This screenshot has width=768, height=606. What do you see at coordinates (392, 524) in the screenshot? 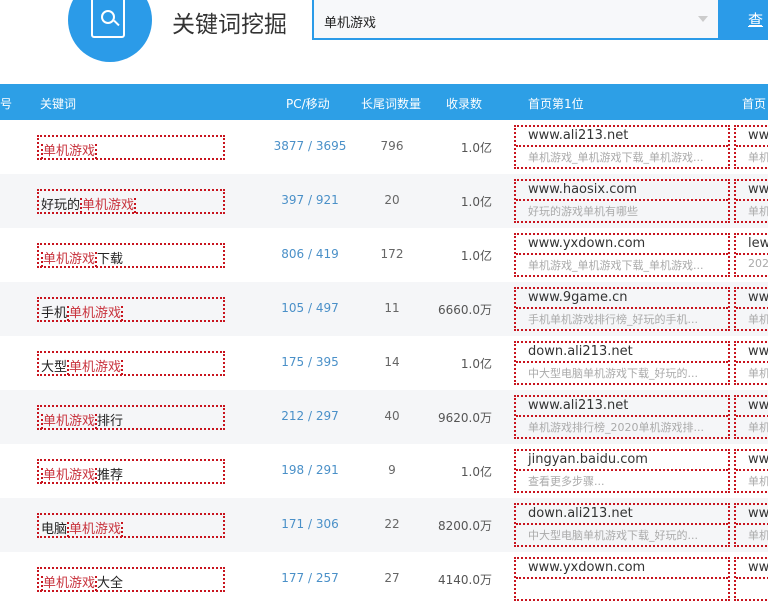
I see `longtail-count: 22` at bounding box center [392, 524].